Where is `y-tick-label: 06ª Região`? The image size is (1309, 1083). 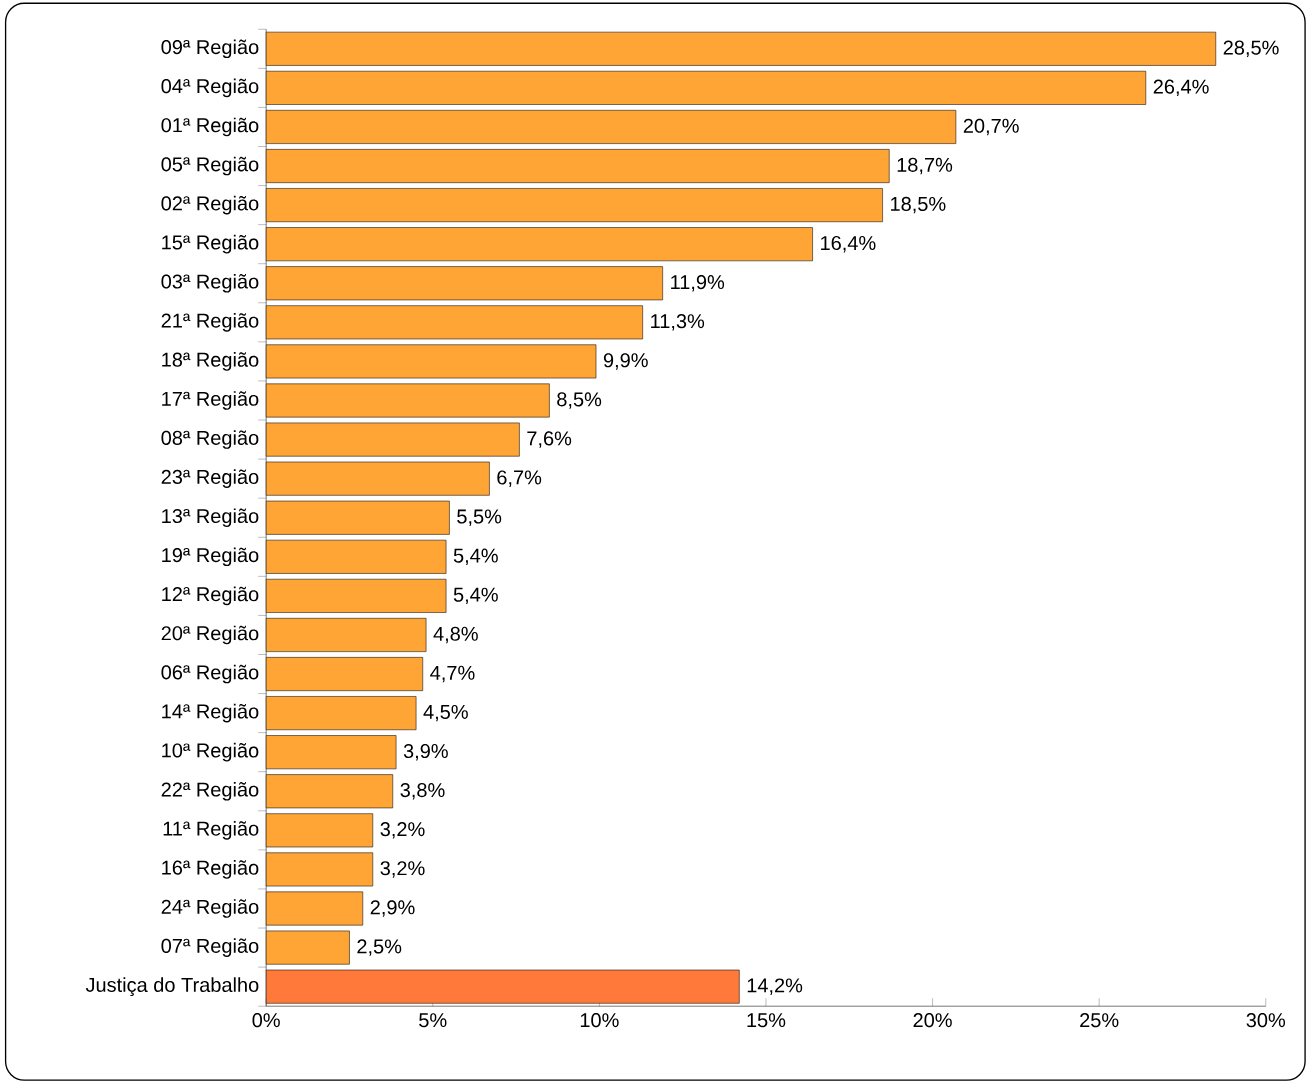
y-tick-label: 06ª Região is located at coordinates (210, 674).